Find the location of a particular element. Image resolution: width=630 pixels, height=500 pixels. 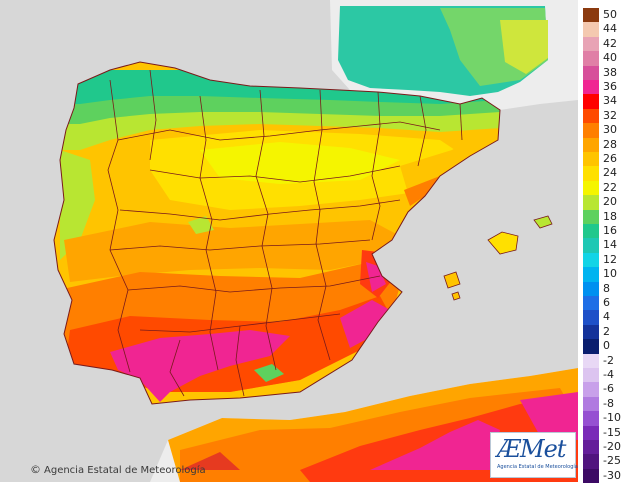

legend-label: 42 is located at coordinates (610, 43).